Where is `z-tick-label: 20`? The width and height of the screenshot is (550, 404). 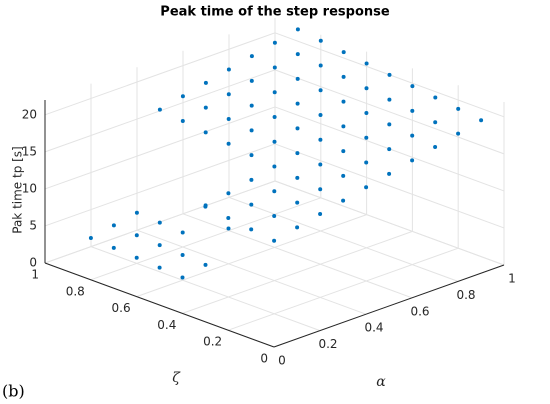
z-tick-label: 20 is located at coordinates (29, 114).